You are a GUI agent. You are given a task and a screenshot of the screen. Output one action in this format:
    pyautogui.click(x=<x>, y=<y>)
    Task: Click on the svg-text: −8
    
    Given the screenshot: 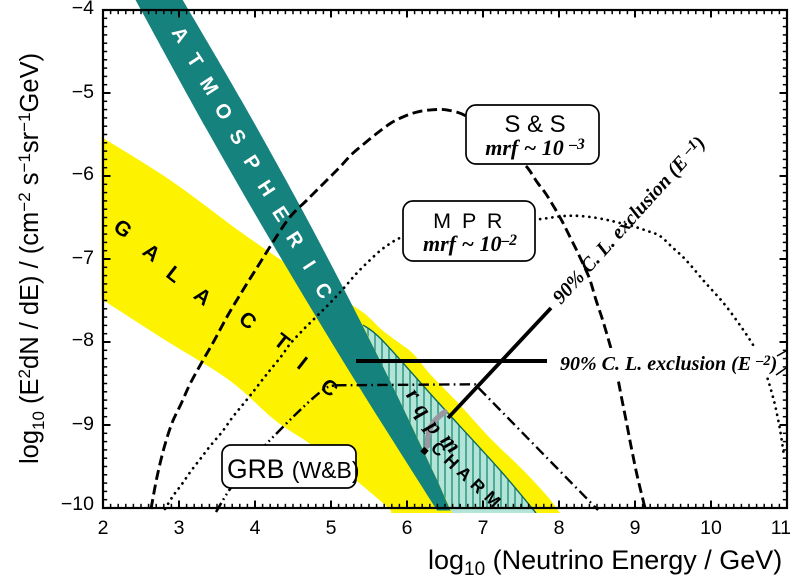 What is the action you would take?
    pyautogui.click(x=83, y=340)
    